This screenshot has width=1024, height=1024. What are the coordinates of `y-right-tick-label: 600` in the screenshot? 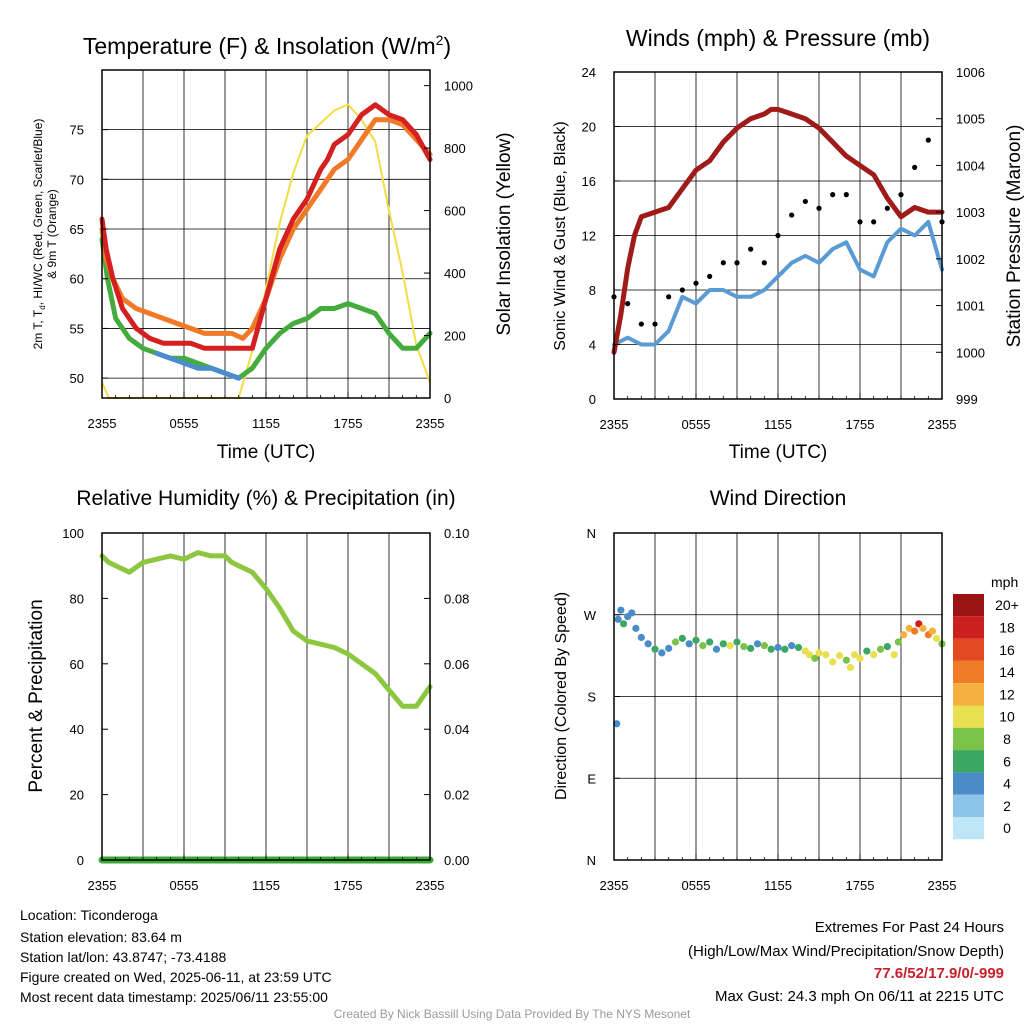 It's located at (455, 211).